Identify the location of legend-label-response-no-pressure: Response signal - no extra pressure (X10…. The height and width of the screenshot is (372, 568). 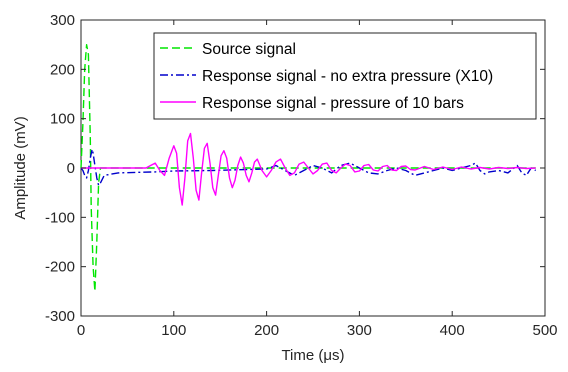
(347, 76).